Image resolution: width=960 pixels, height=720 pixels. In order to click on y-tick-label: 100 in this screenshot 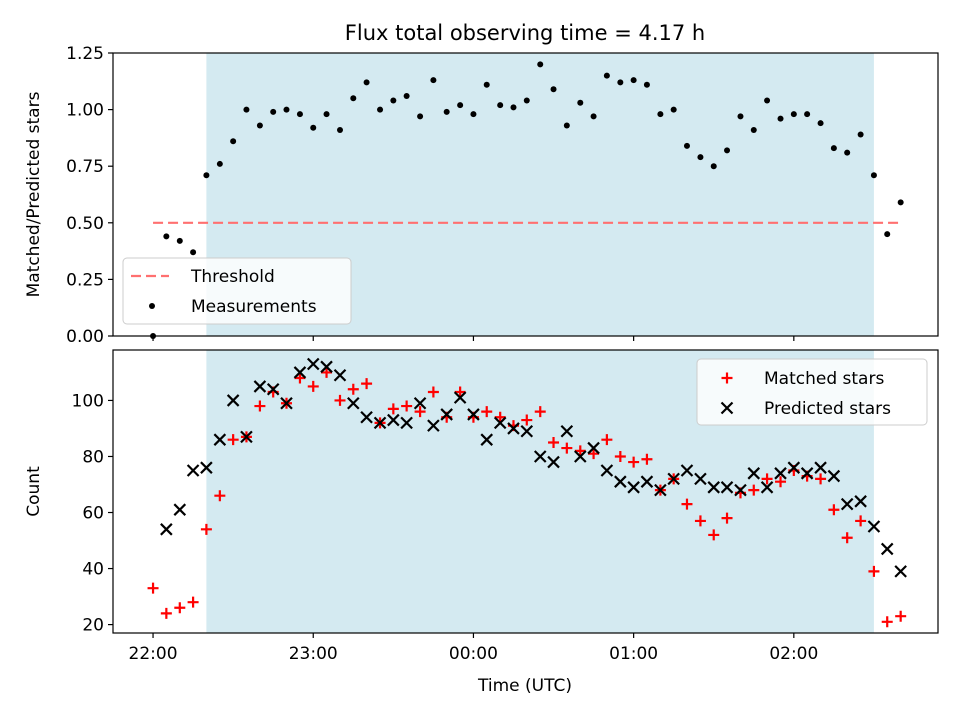, I will do `click(88, 401)`.